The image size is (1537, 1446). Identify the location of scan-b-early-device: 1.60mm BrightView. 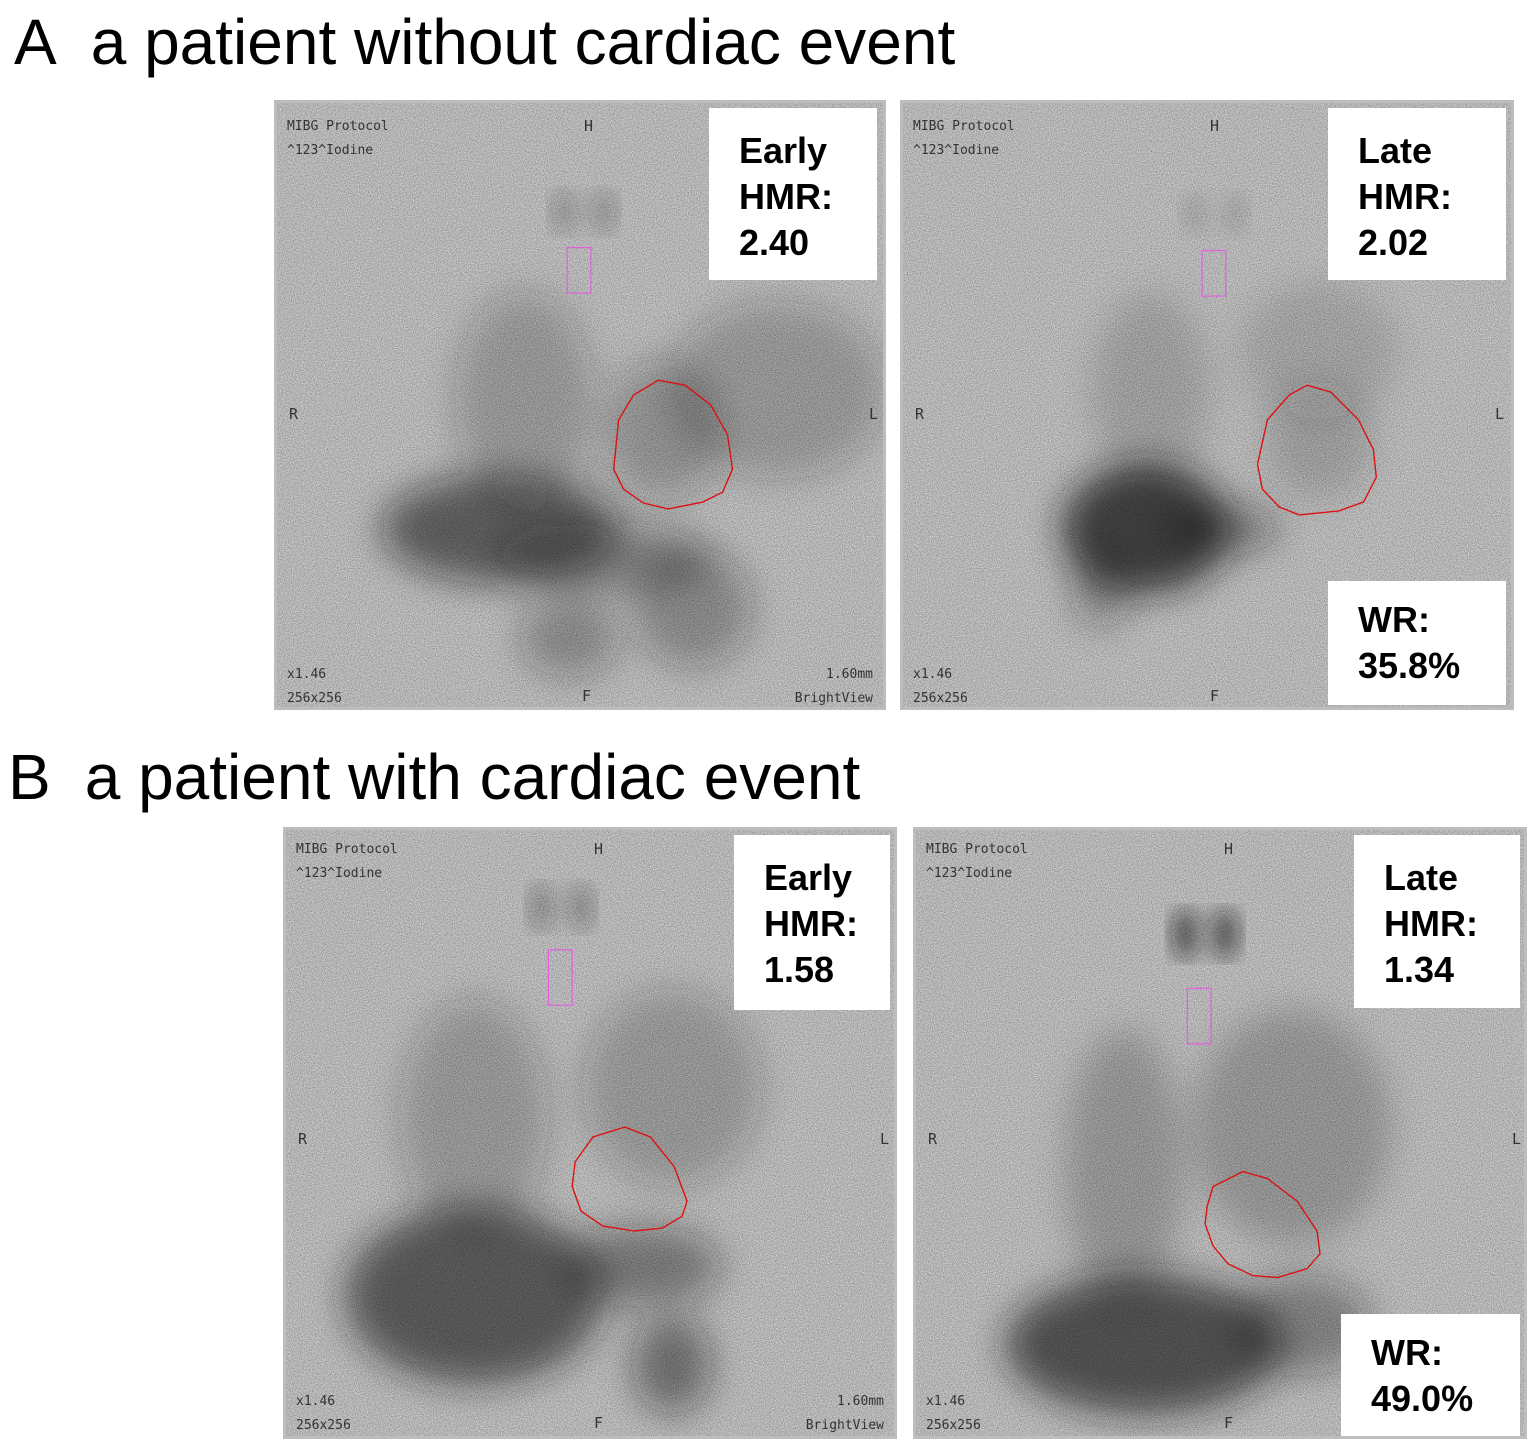
(844, 1413).